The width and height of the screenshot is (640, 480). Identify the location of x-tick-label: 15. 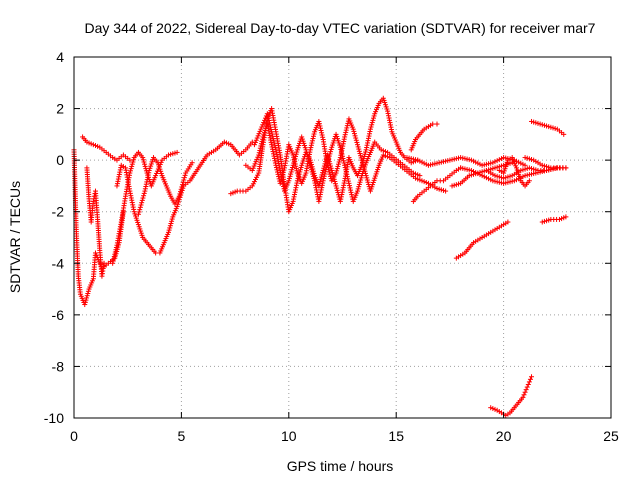
(396, 436).